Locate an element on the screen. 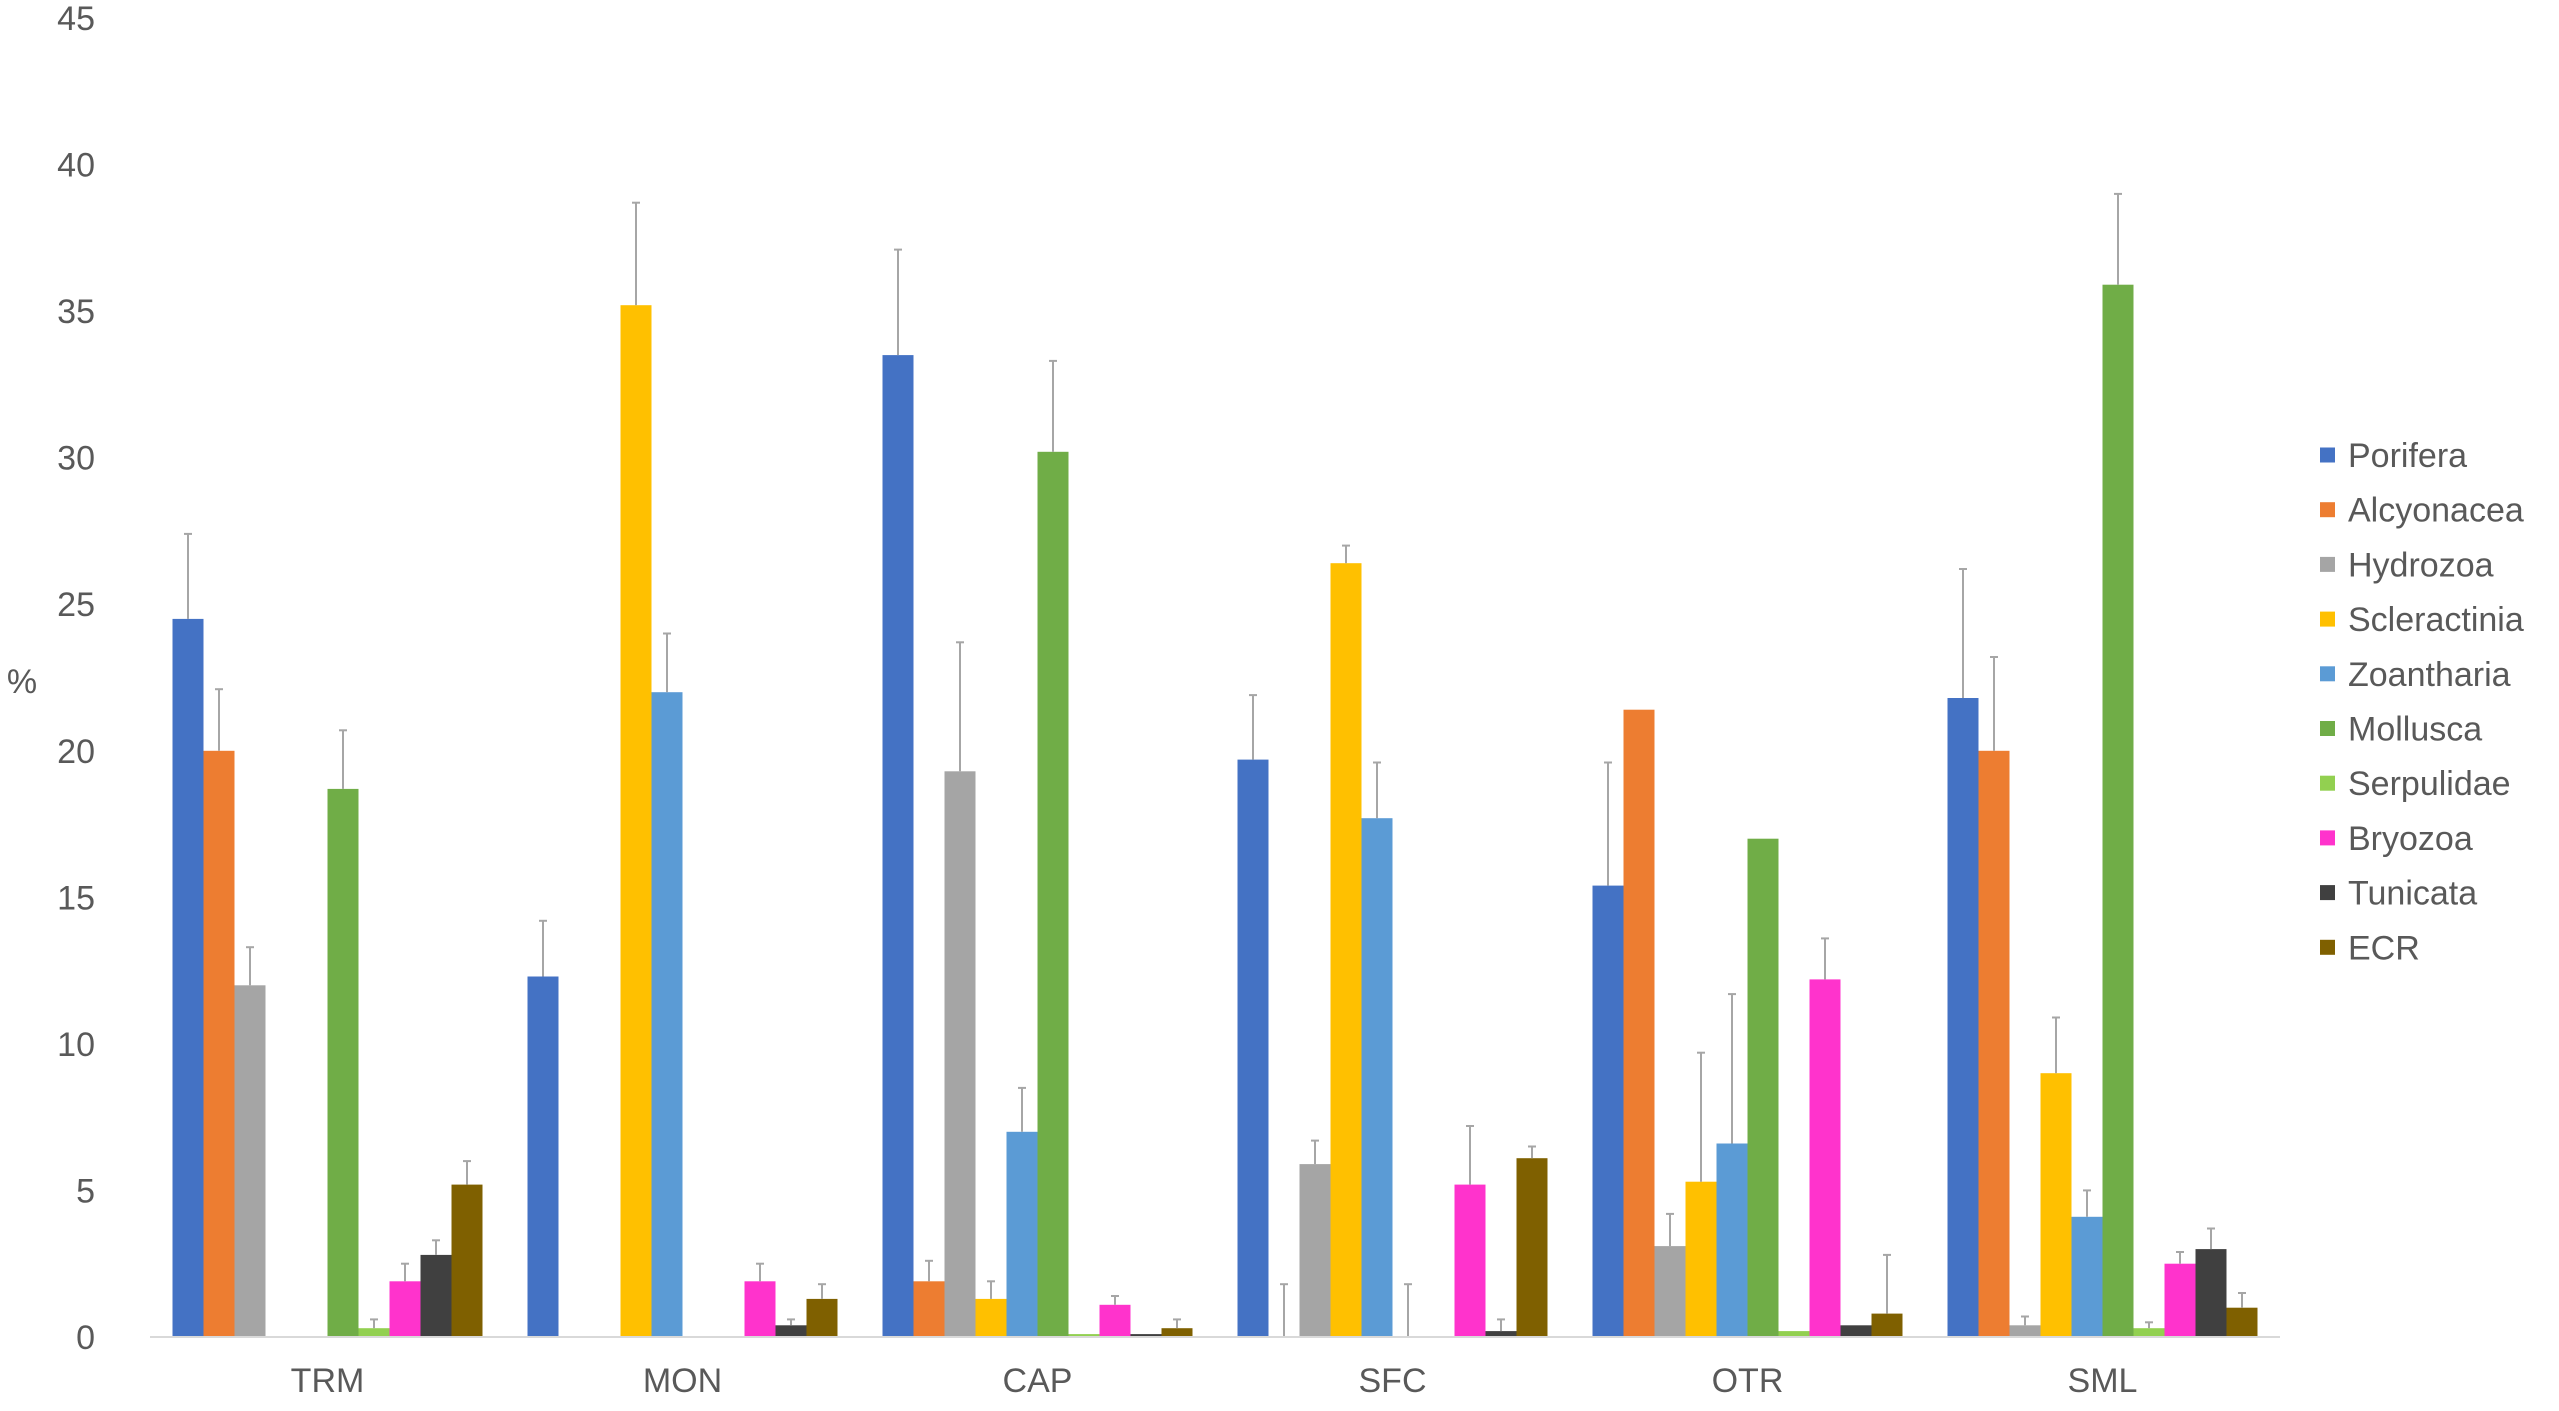 This screenshot has width=2559, height=1411. legend-swatch-porifera is located at coordinates (2327, 455).